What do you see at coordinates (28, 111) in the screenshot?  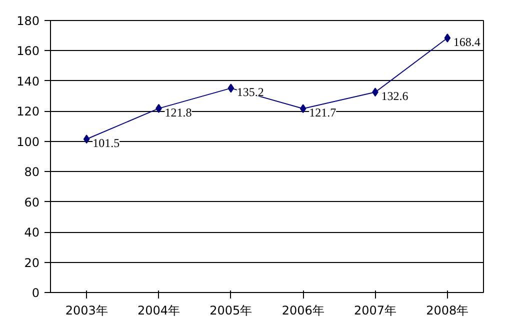 I see `y-tick-label: 120` at bounding box center [28, 111].